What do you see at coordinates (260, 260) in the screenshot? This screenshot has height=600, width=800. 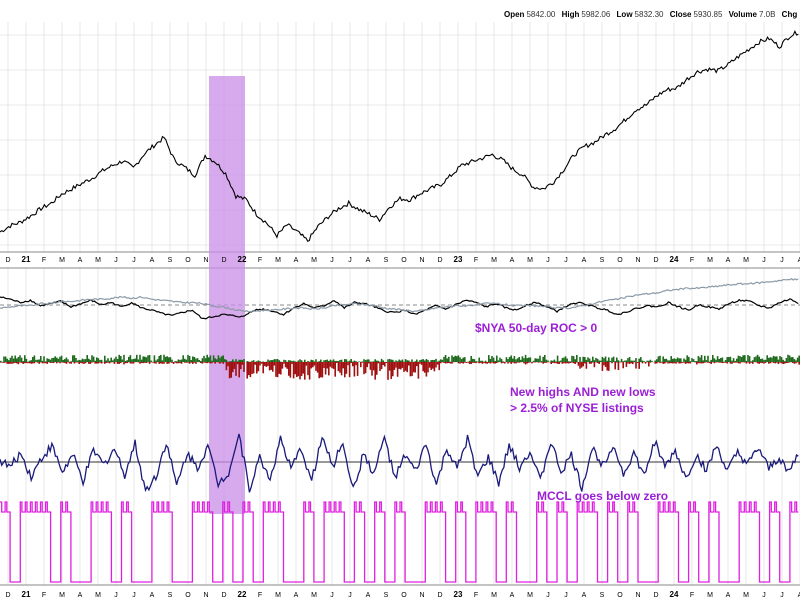 I see `month-tick-label: F` at bounding box center [260, 260].